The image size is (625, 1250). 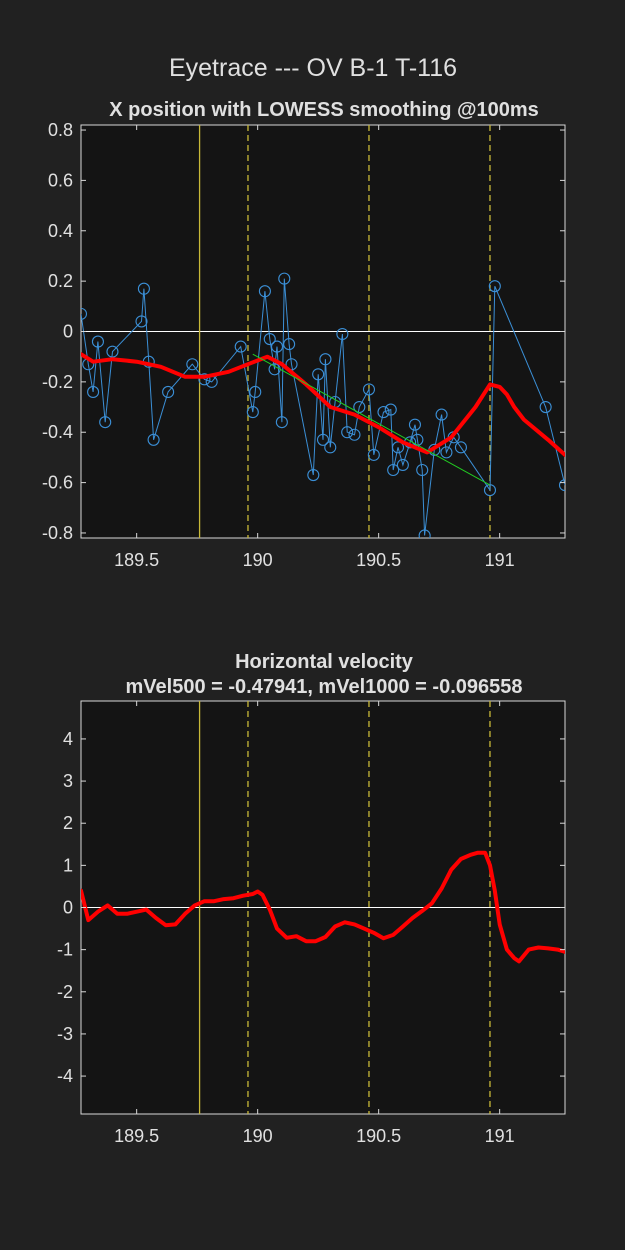 I want to click on velocity-smooth-line, so click(x=323, y=907).